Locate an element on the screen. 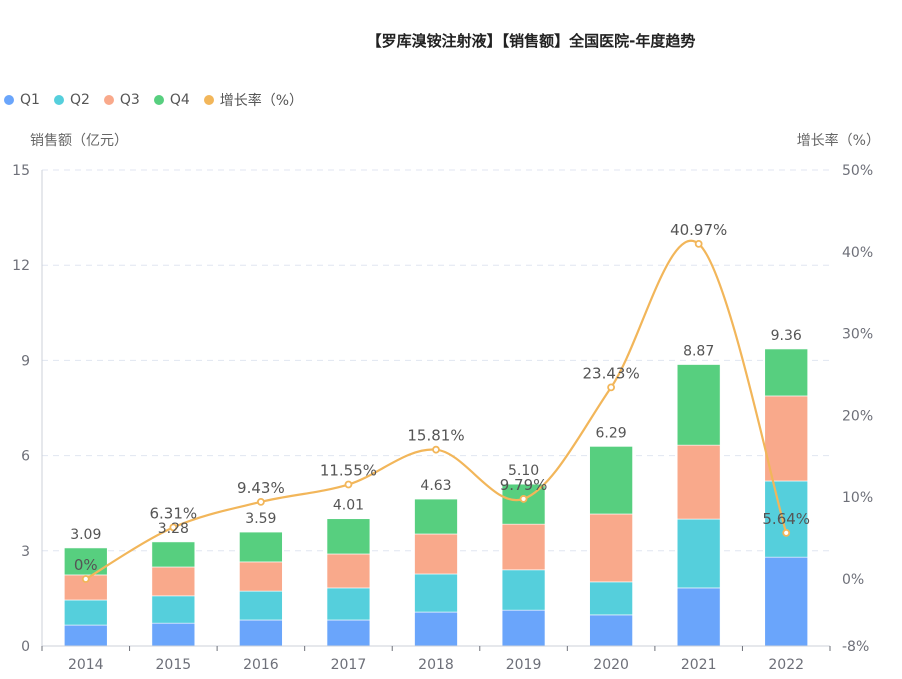 The height and width of the screenshot is (679, 902). bar-q3-2019 is located at coordinates (523, 547).